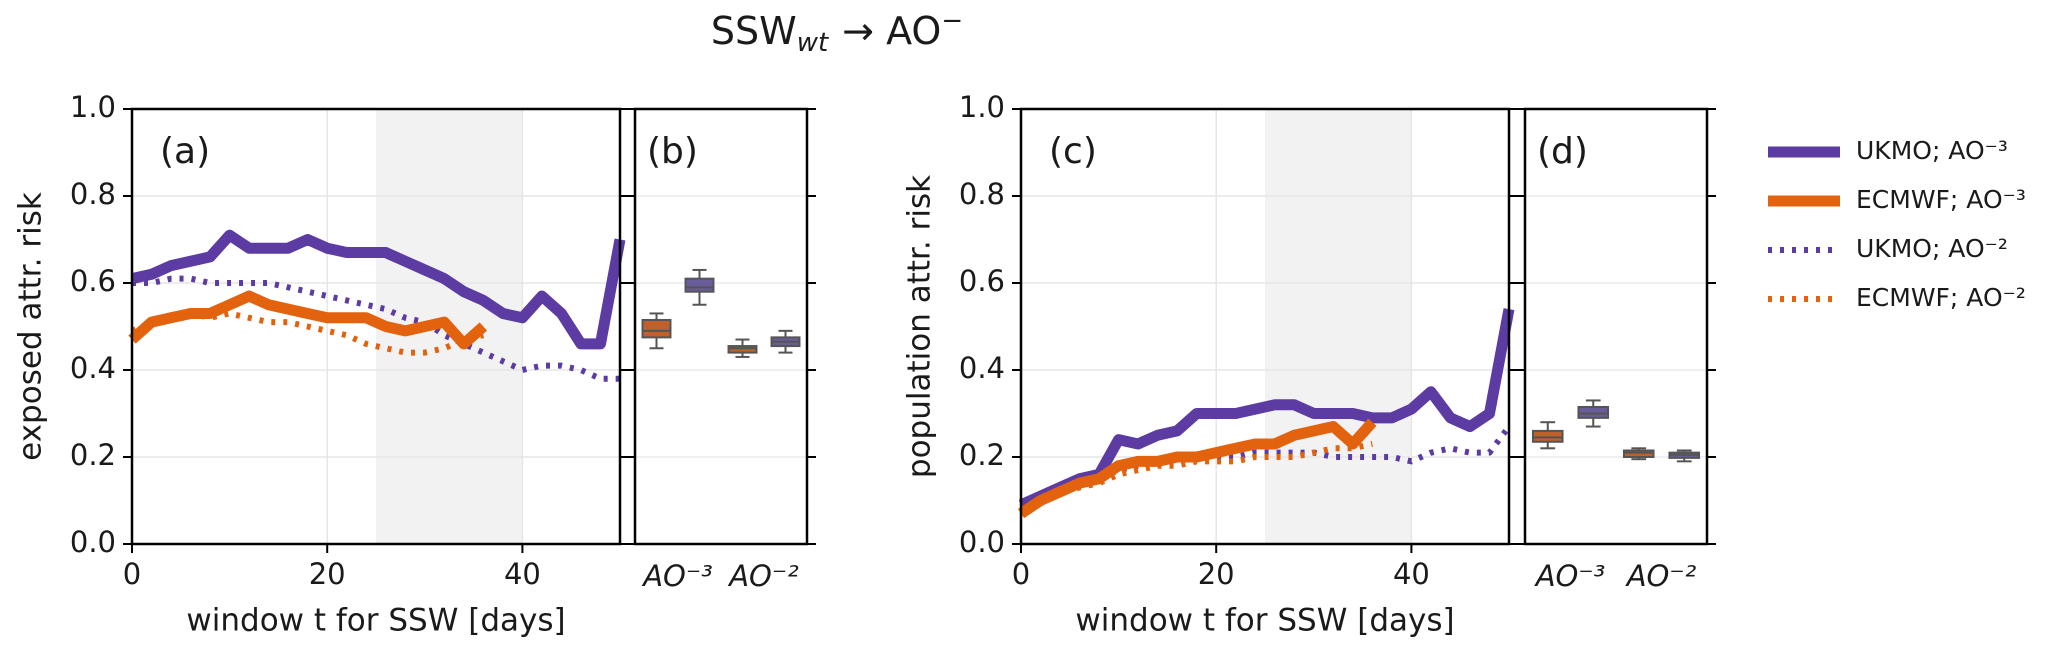 The width and height of the screenshot is (2067, 660). Describe the element at coordinates (1932, 248) in the screenshot. I see `legend-label: UKMO; AO⁻²` at that location.